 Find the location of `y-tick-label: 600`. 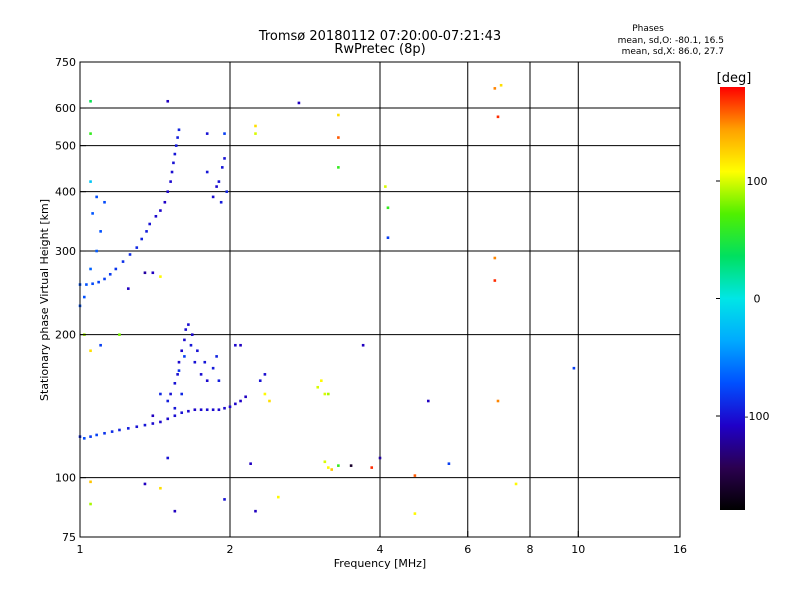

y-tick-label: 600 is located at coordinates (65, 108).